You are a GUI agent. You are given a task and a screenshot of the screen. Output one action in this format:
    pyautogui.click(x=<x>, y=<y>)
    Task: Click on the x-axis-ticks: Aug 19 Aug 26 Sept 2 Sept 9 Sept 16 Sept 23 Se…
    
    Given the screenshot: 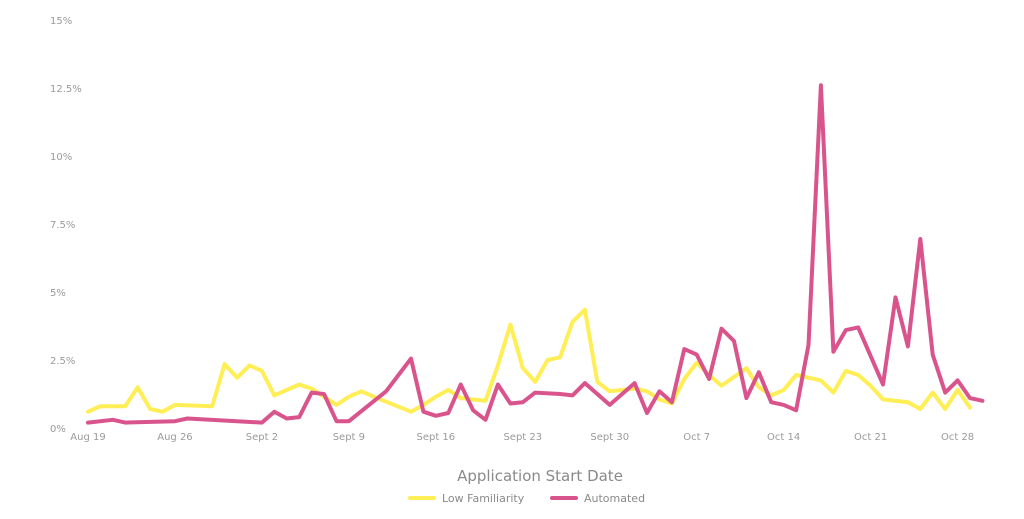 What is the action you would take?
    pyautogui.click(x=522, y=437)
    